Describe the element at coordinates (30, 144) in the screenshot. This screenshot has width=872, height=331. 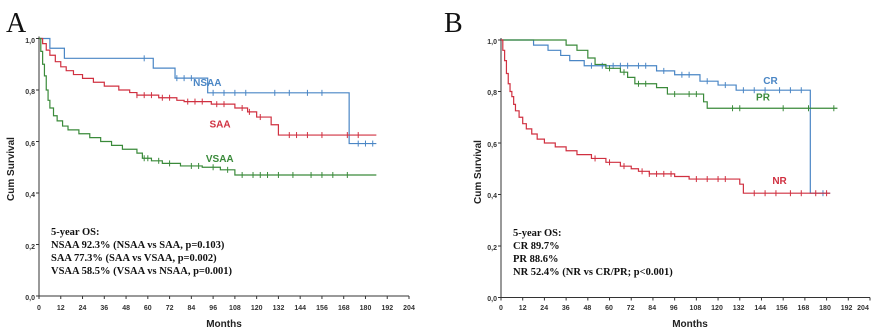
I see `panel-a-y-tick-label: 0,6` at that location.